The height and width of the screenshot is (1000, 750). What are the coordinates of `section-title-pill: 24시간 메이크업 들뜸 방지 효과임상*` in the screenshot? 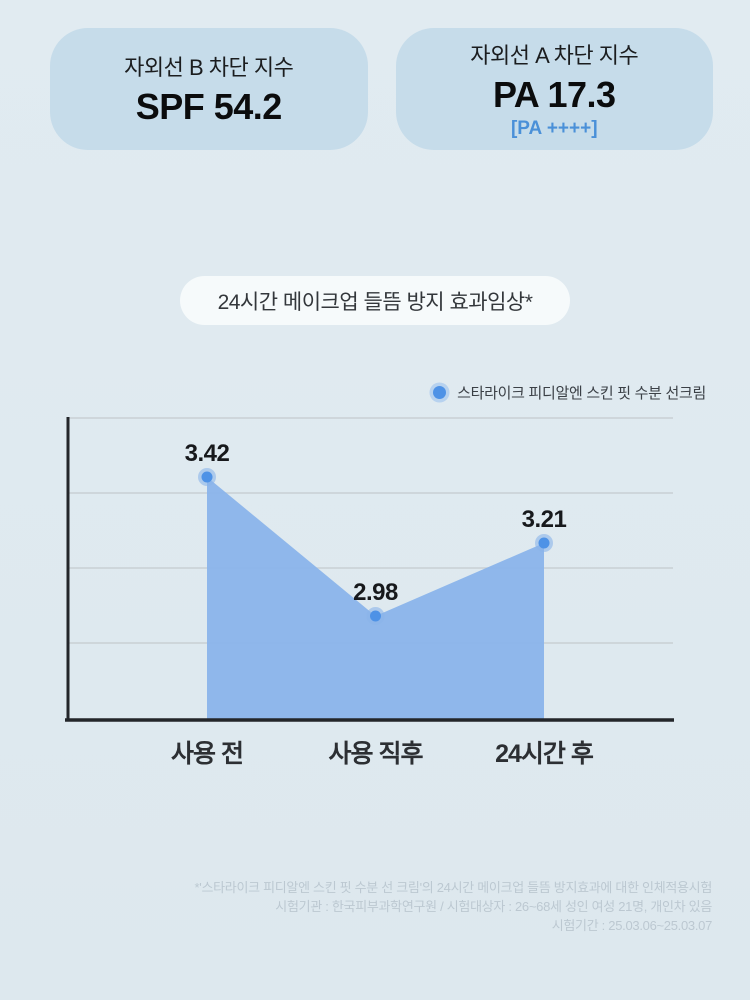 It's located at (375, 300).